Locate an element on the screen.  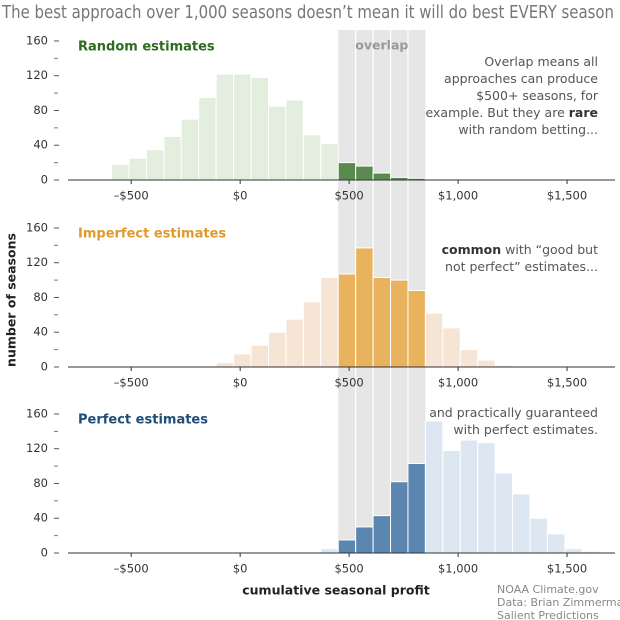
annotation-segment: rare is located at coordinates (583, 112).